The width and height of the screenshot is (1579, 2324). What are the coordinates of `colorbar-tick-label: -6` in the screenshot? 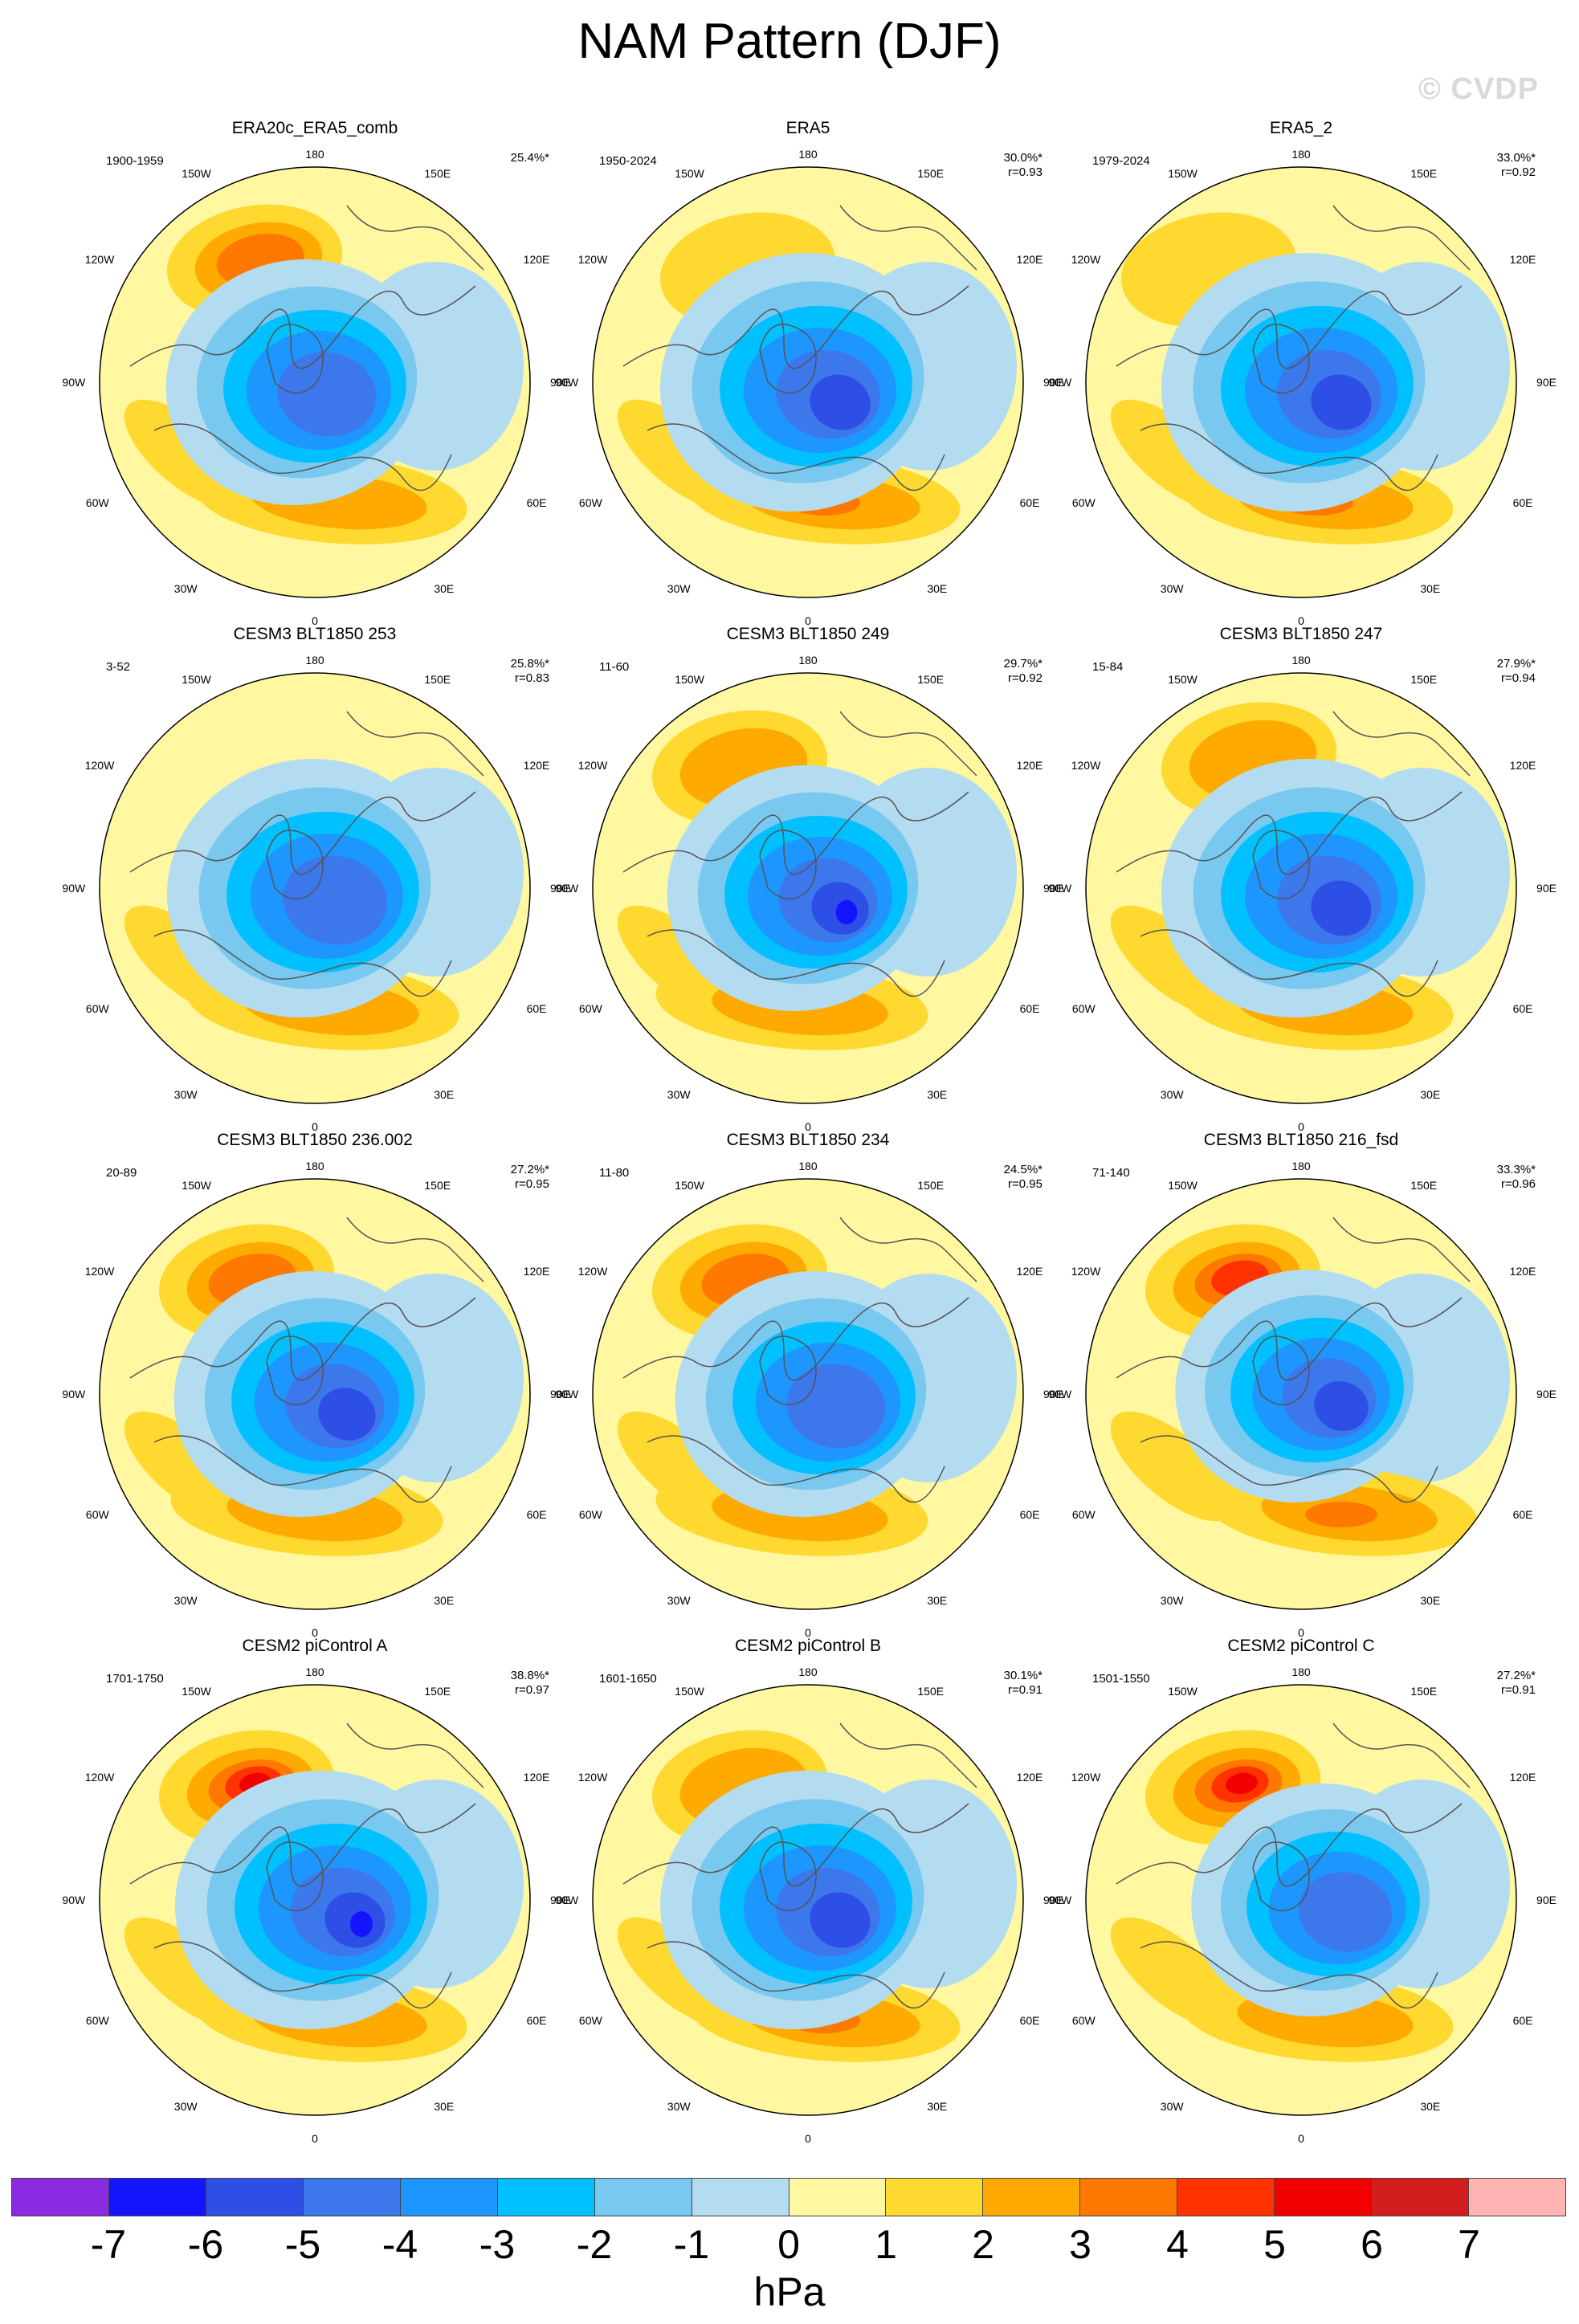 It's located at (205, 2245).